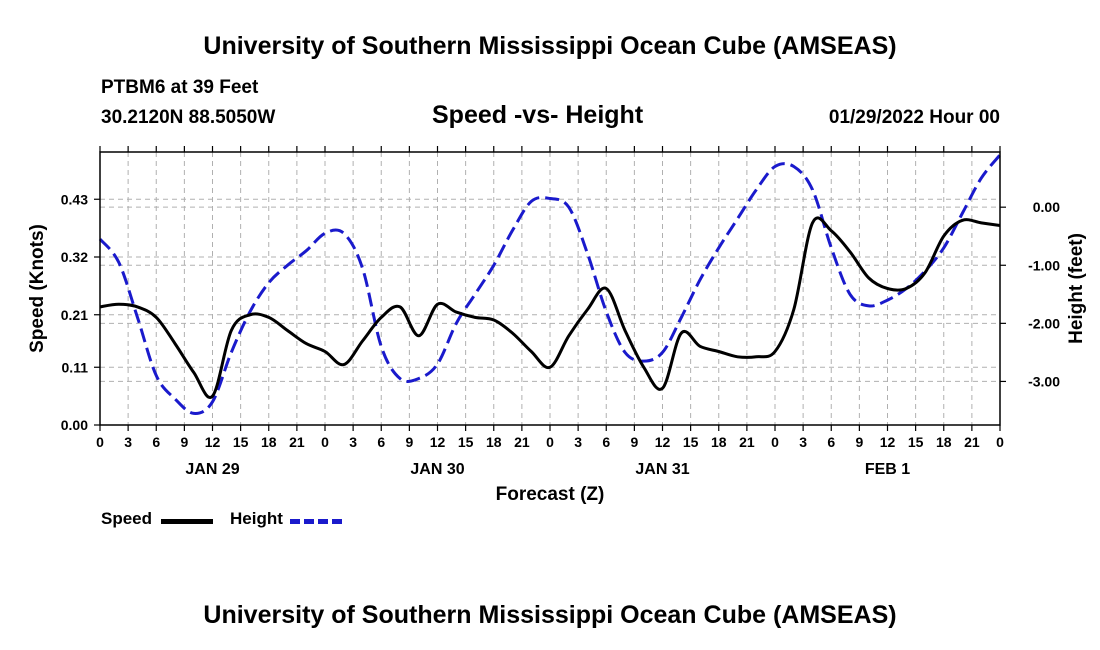 The width and height of the screenshot is (1100, 650). Describe the element at coordinates (550, 494) in the screenshot. I see `x-axis-title: Forecast (Z)` at that location.